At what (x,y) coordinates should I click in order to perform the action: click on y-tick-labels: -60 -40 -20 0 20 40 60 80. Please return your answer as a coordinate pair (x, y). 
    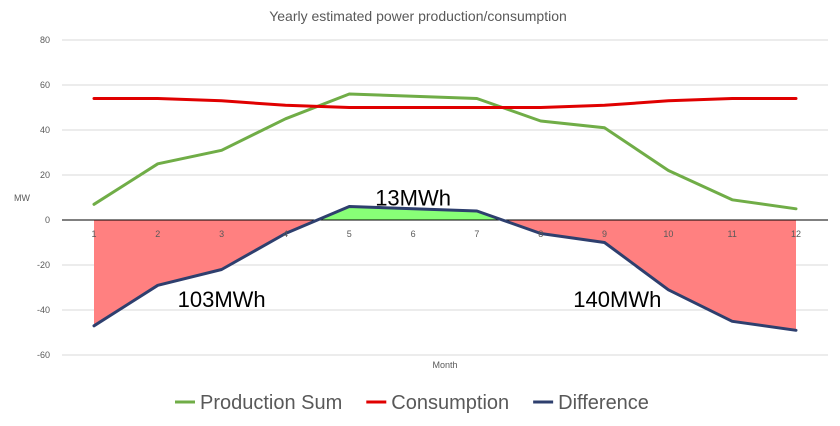
    Looking at the image, I should click on (43, 197).